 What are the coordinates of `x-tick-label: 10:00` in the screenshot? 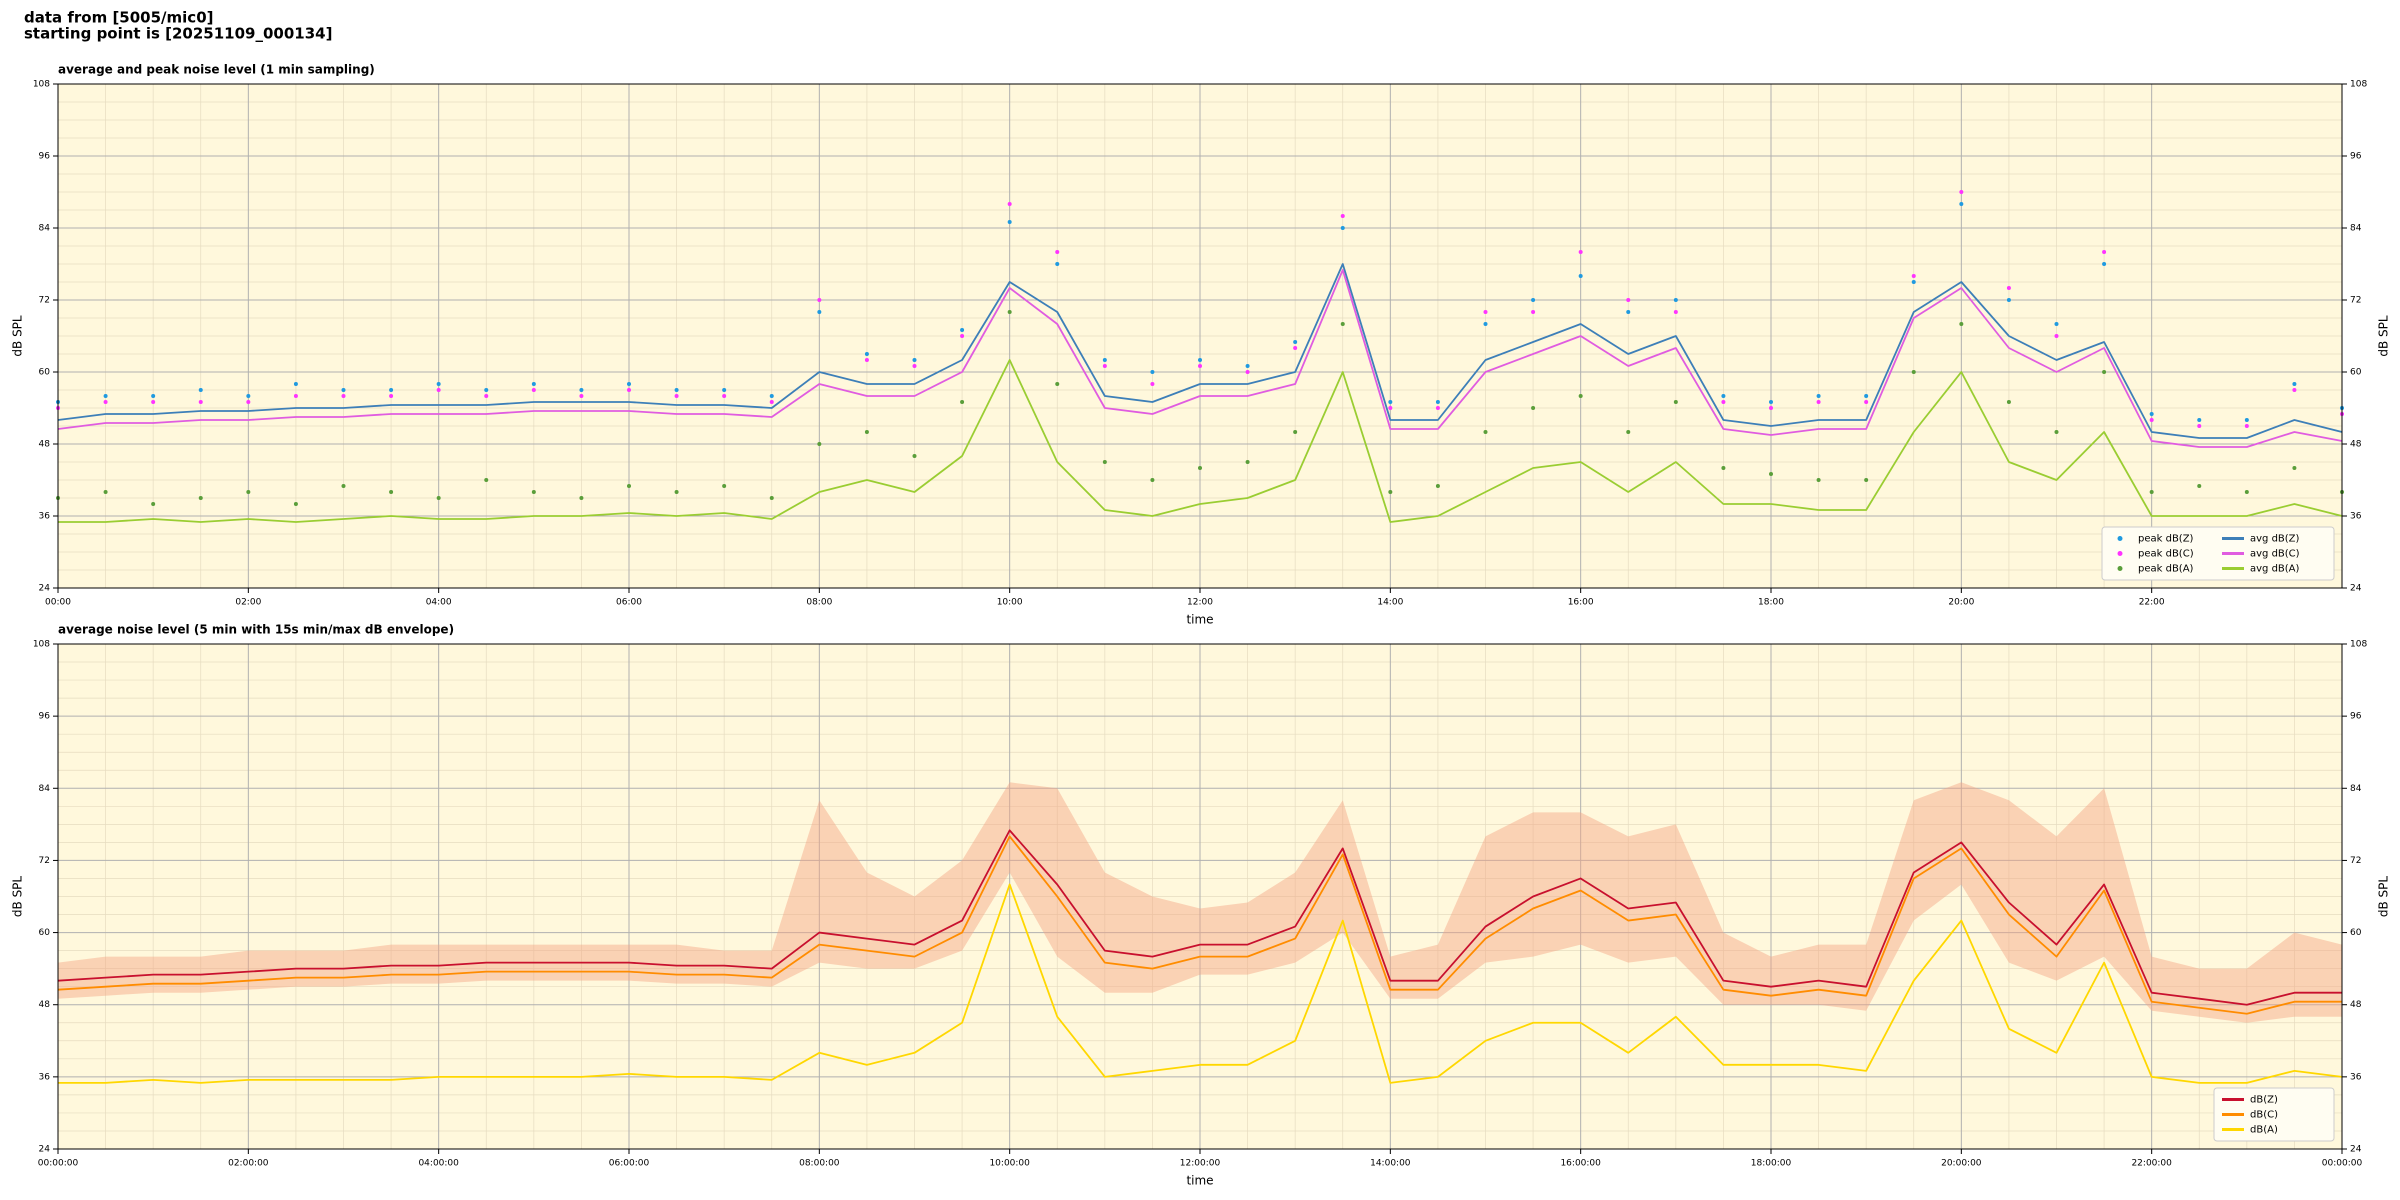 It's located at (1010, 603).